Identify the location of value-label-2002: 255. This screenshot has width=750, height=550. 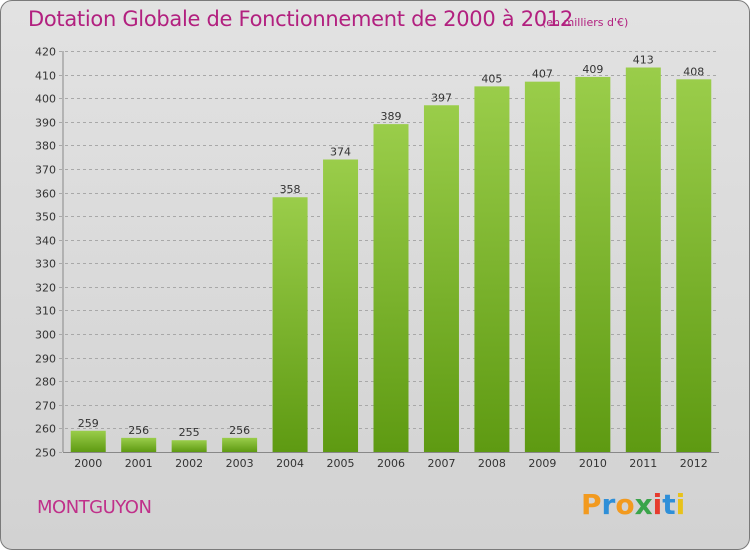
(189, 432).